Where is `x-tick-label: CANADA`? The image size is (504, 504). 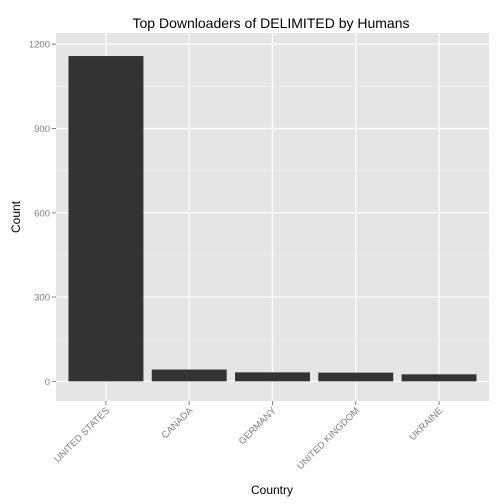
x-tick-label: CANADA is located at coordinates (178, 423).